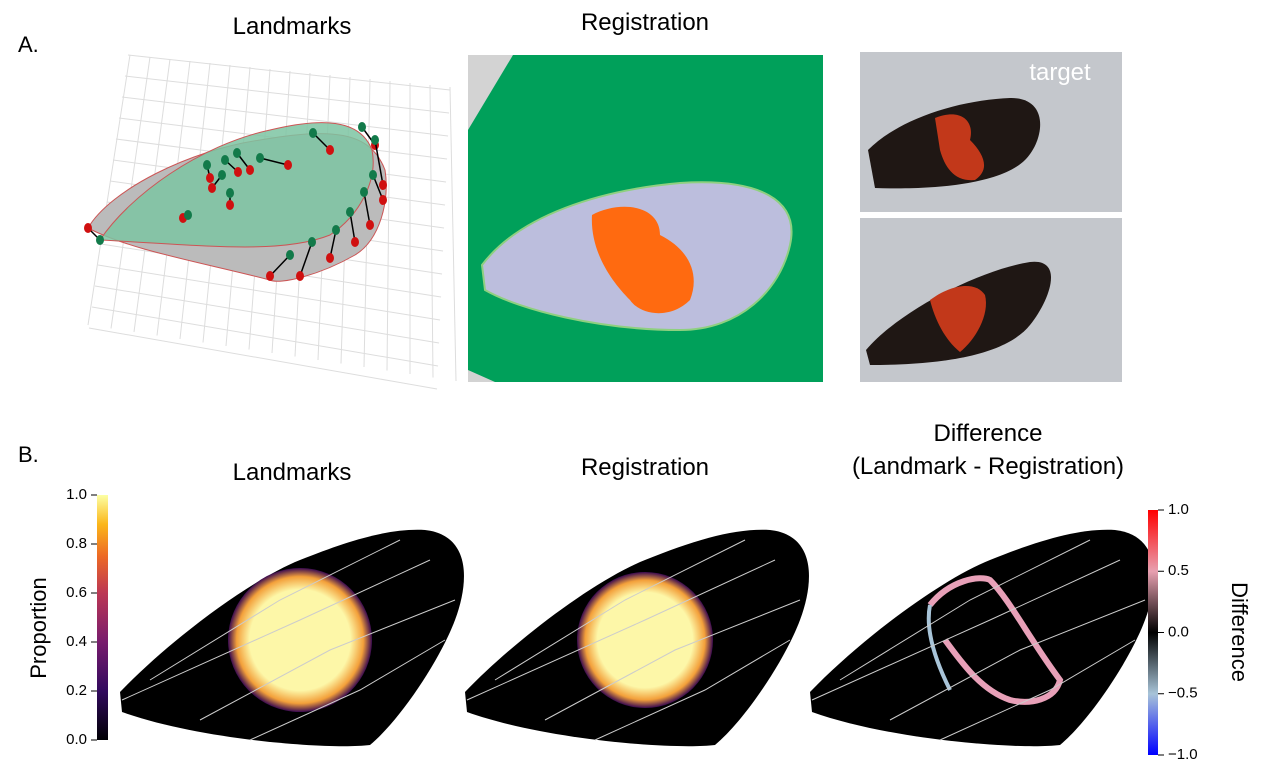  What do you see at coordinates (637, 638) in the screenshot?
I see `heatmap-registration` at bounding box center [637, 638].